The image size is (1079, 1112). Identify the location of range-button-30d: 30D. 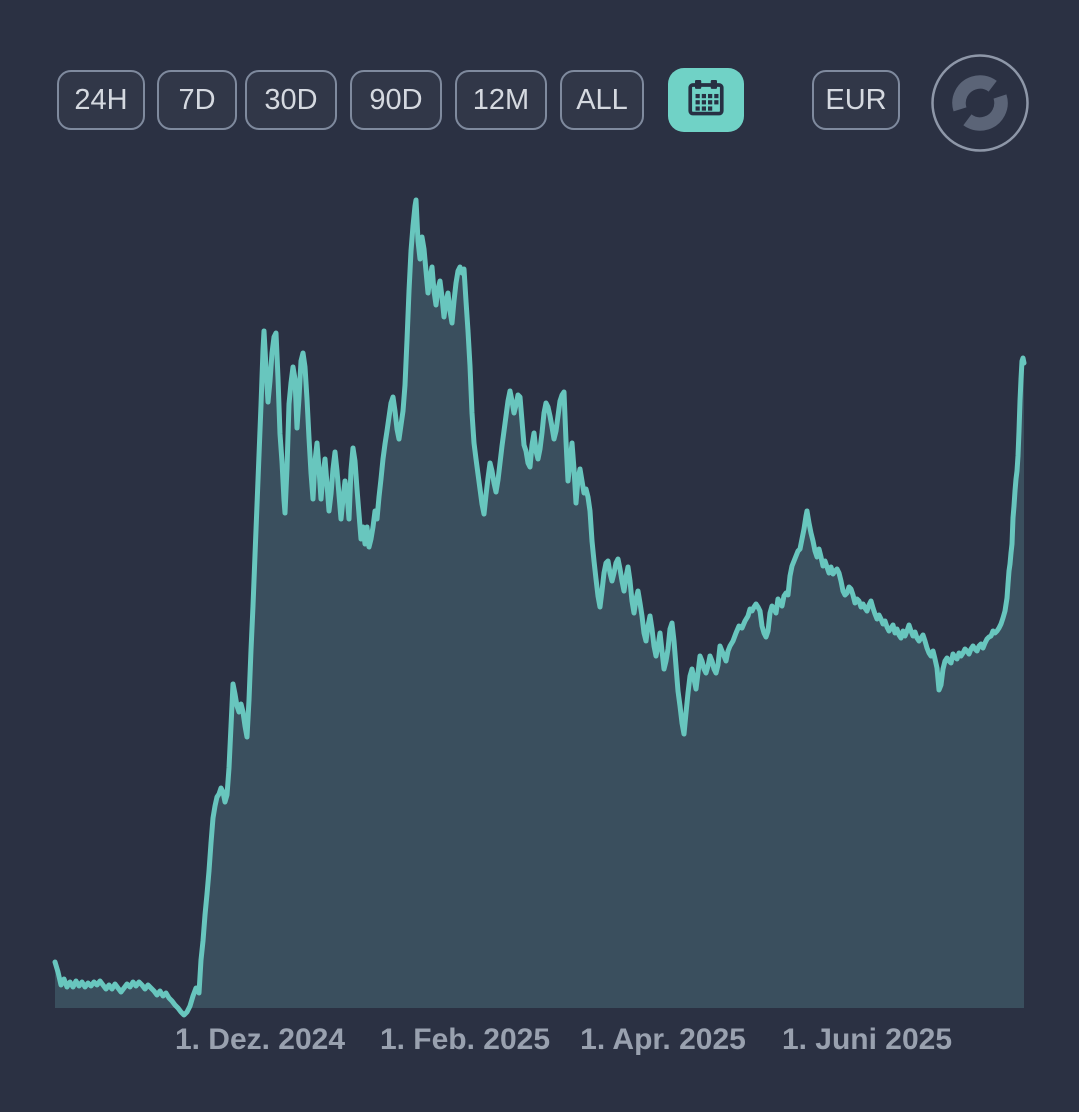
(291, 100).